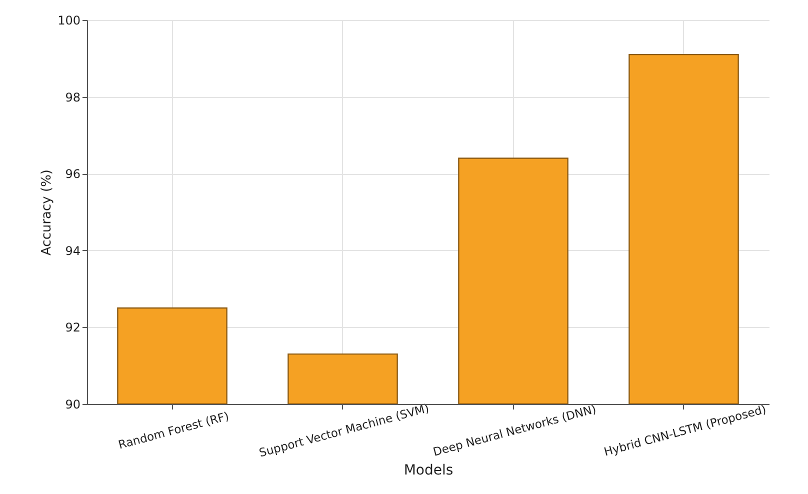  I want to click on y-tick-label: 92, so click(72, 327).